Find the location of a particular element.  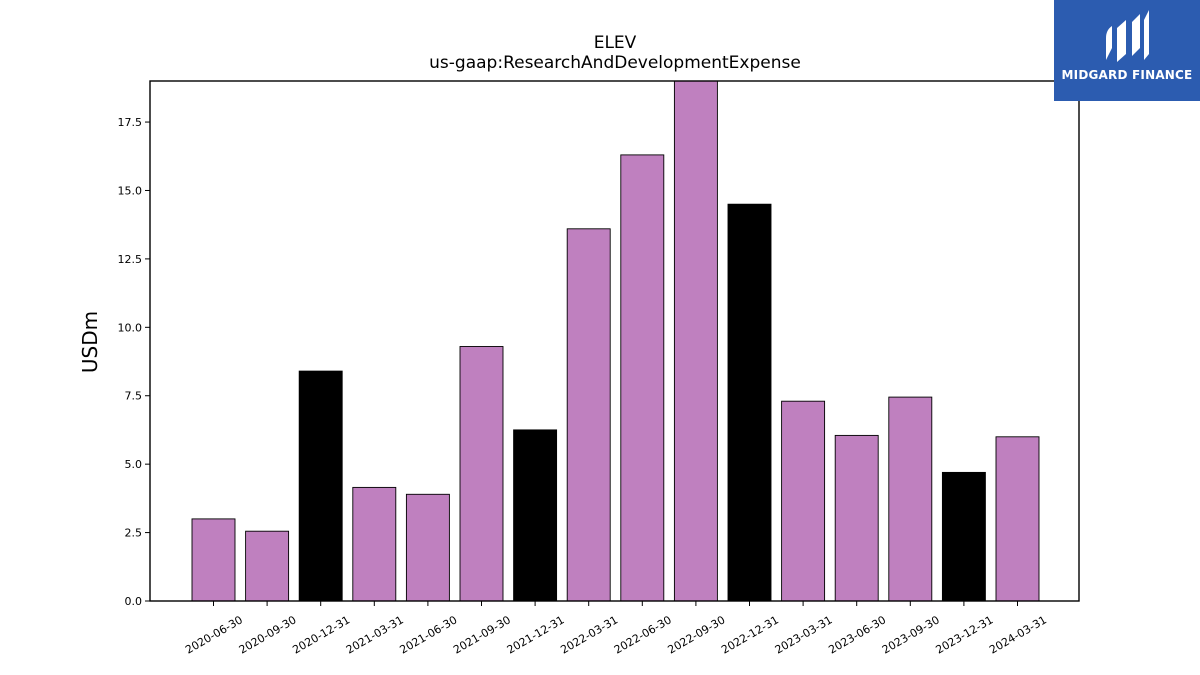

x-tick-label: 2023-06-30 is located at coordinates (857, 634).